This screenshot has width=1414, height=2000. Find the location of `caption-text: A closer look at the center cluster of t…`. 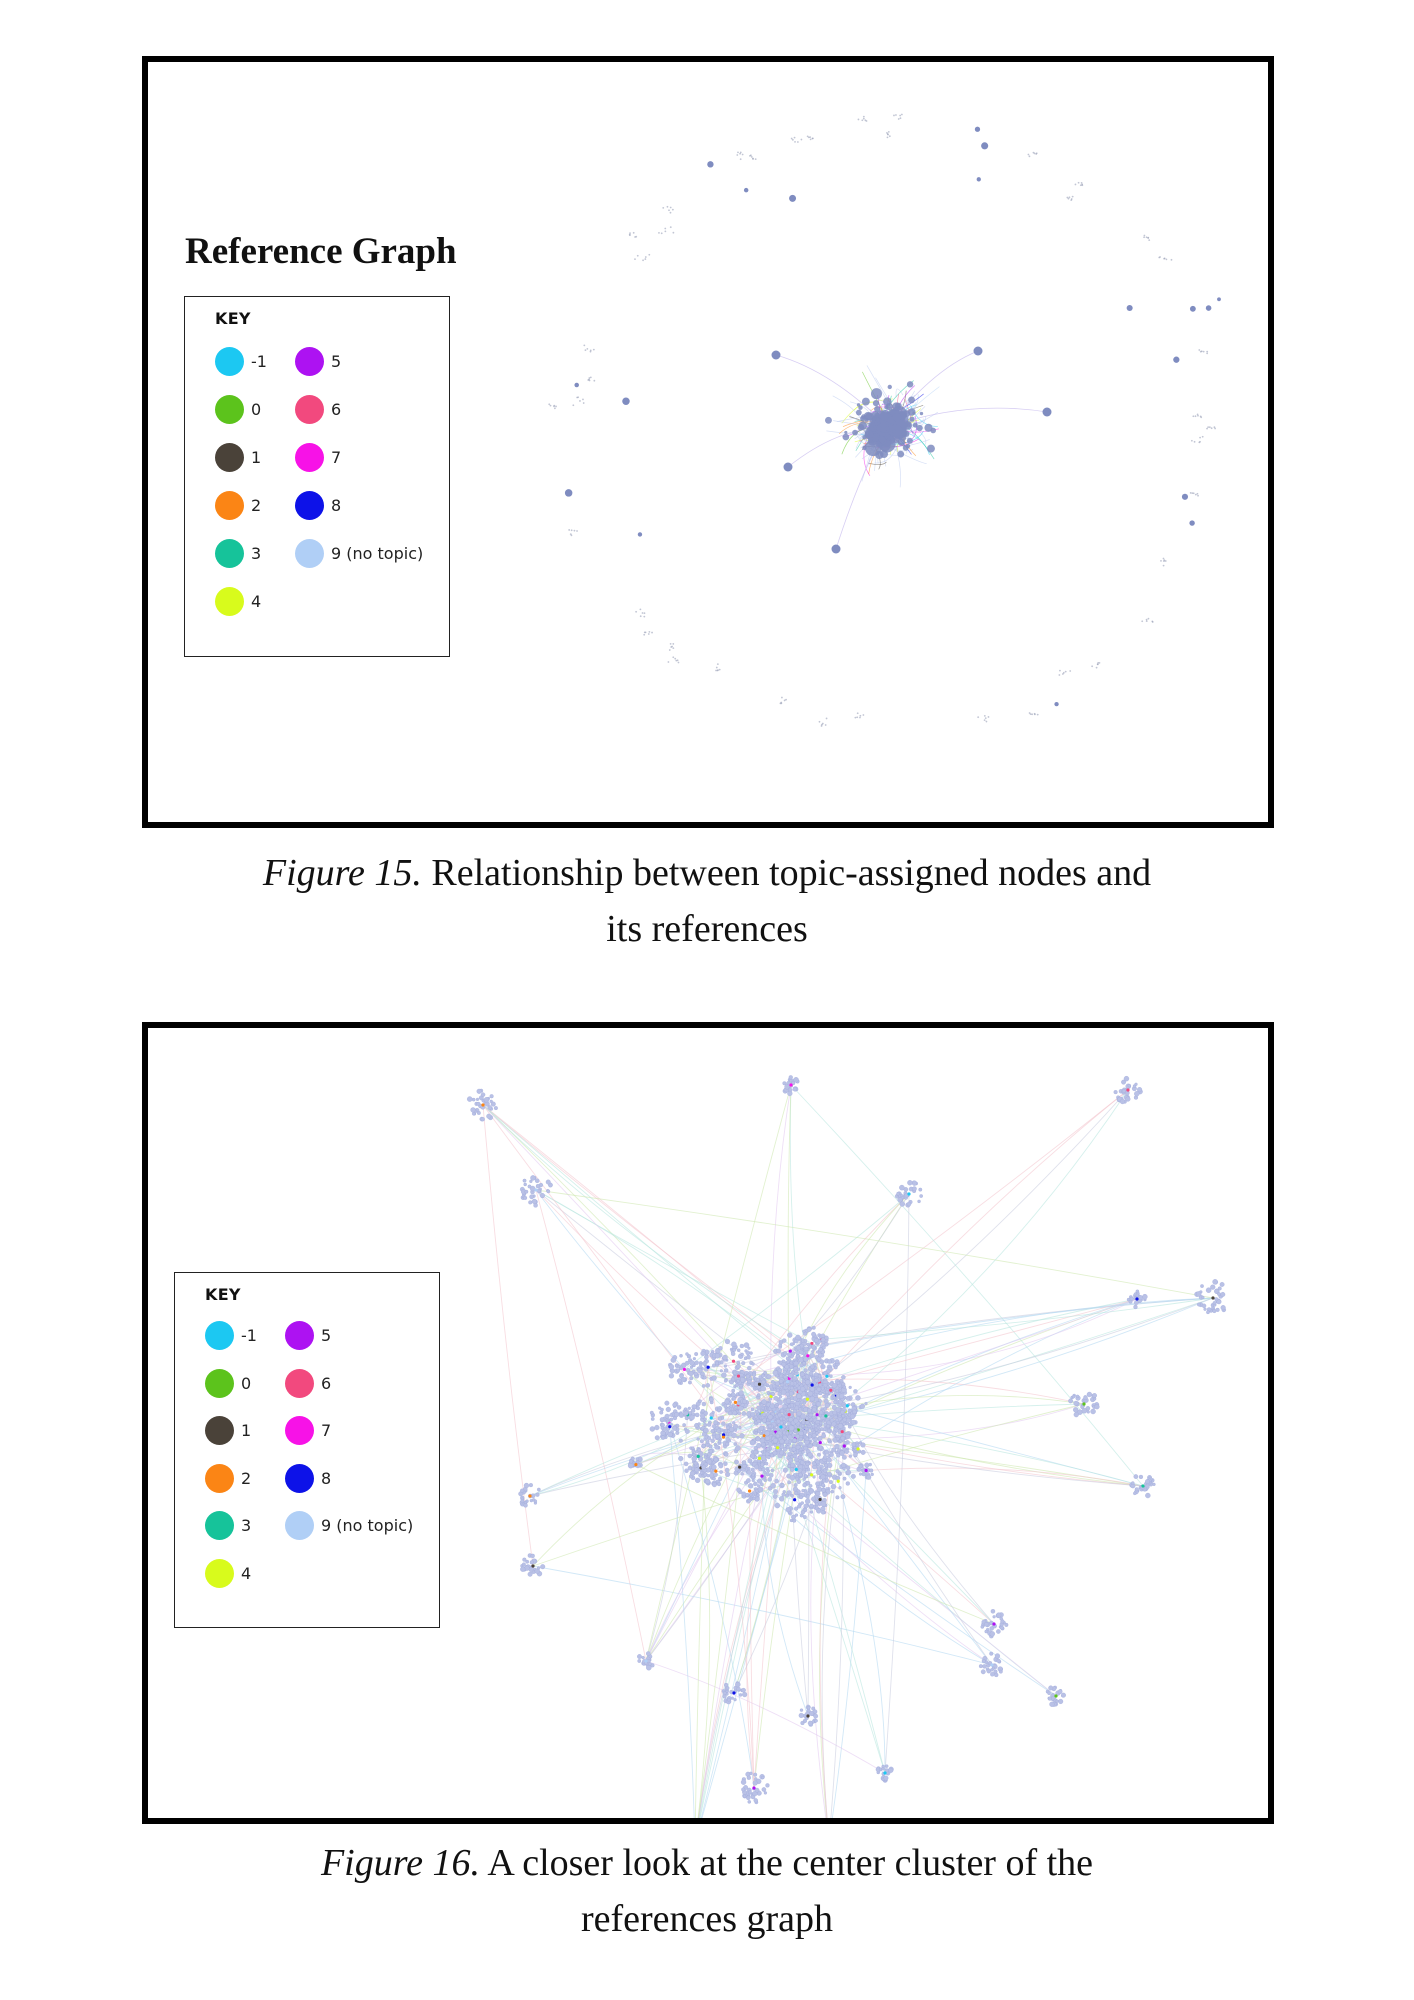

caption-text: A closer look at the center cluster of t… is located at coordinates (790, 1863).